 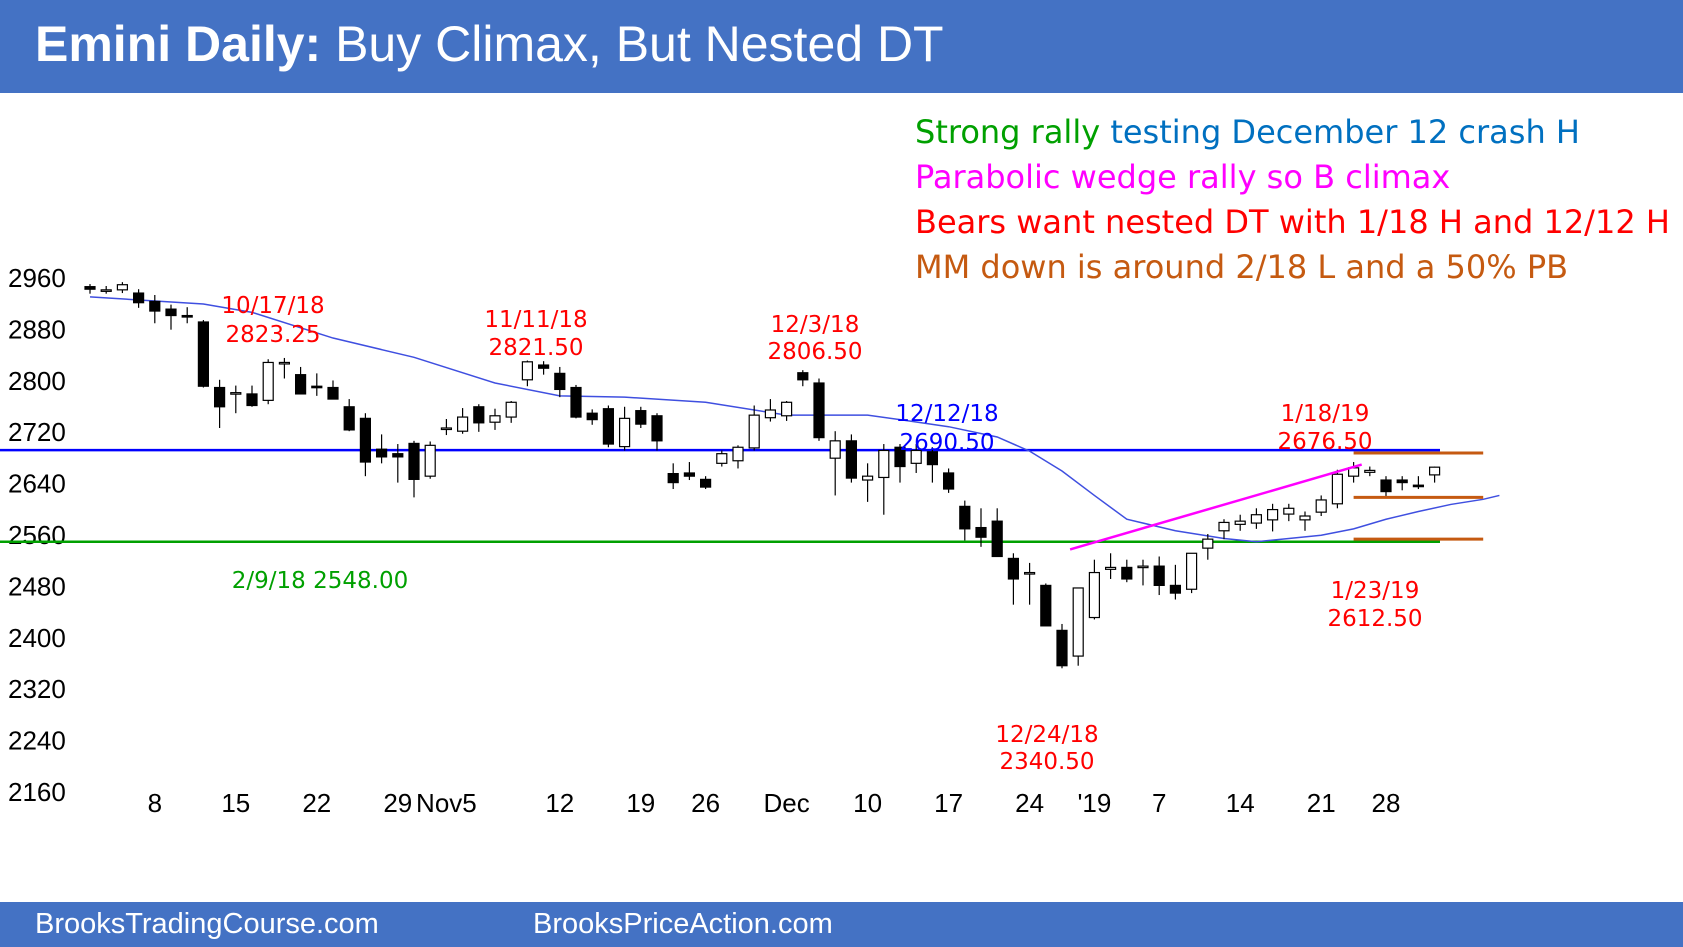 I want to click on price-label-value: 2612.50, so click(x=1374, y=619).